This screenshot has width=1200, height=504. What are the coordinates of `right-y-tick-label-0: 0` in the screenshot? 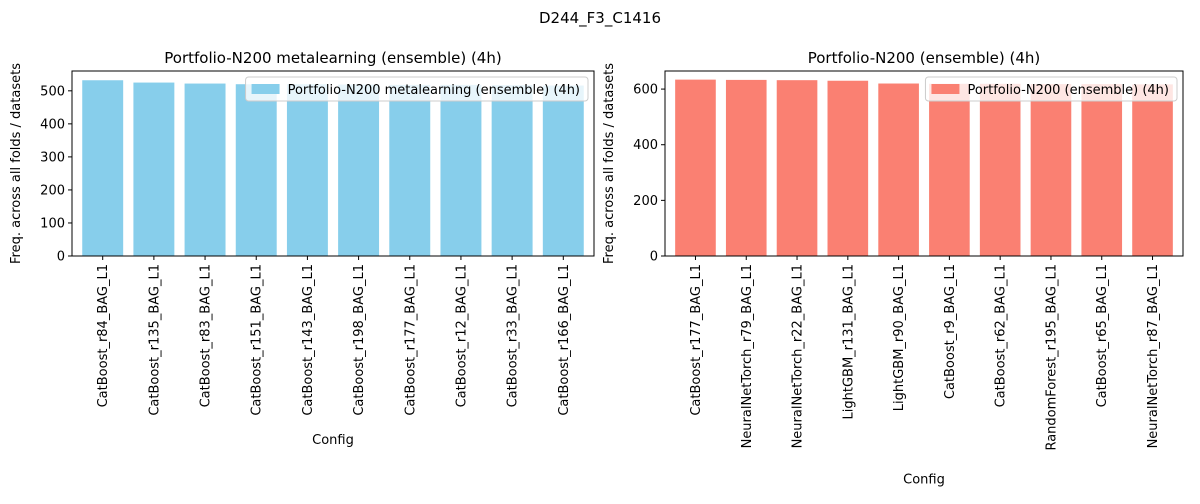 It's located at (654, 257).